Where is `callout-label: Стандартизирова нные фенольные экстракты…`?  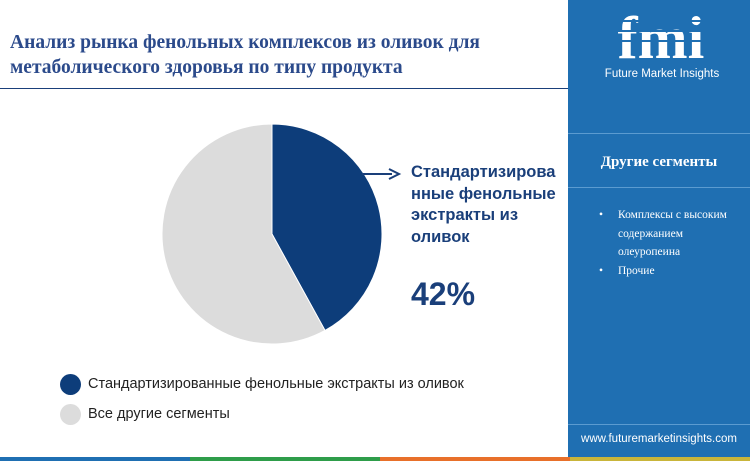
callout-label: Стандартизирова нные фенольные экстракты… is located at coordinates (483, 204).